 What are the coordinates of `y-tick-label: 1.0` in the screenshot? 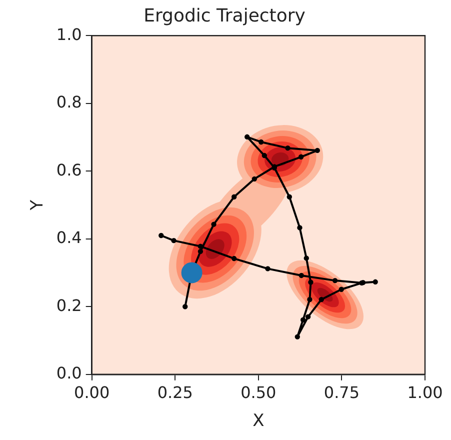 It's located at (69, 34).